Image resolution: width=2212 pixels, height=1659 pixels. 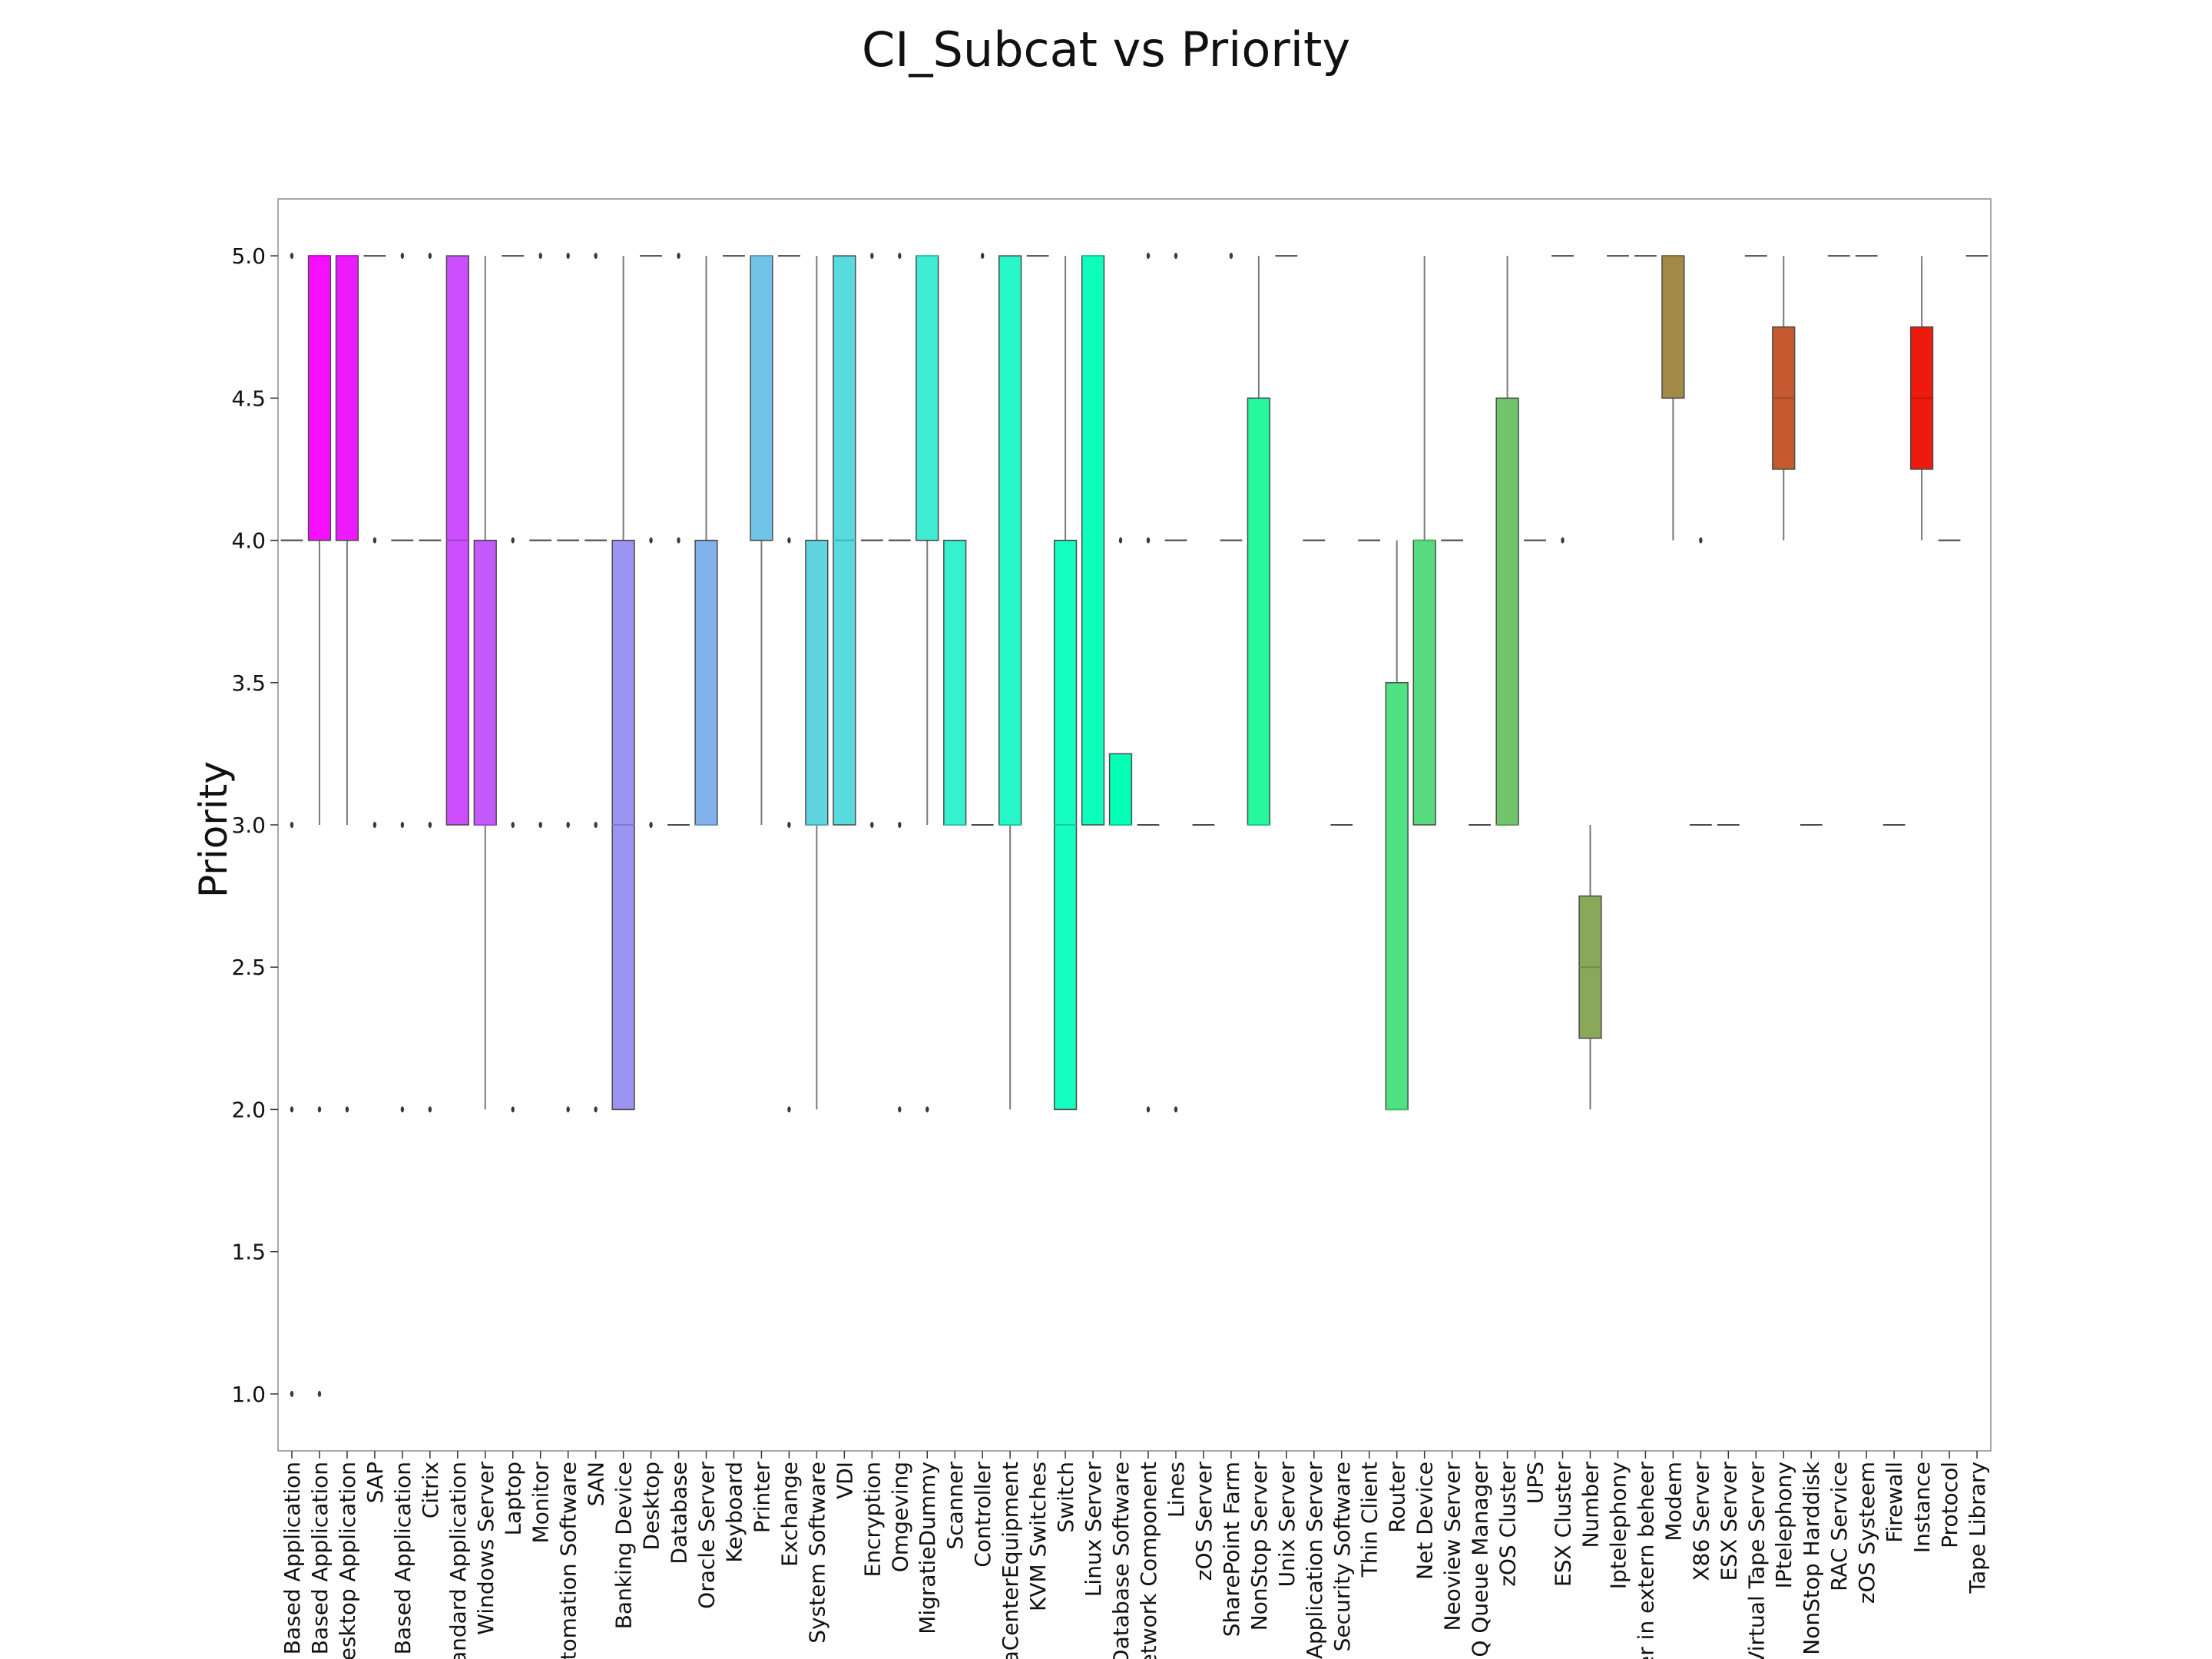 What do you see at coordinates (928, 1548) in the screenshot?
I see `x-tick-label: MigratieDummy` at bounding box center [928, 1548].